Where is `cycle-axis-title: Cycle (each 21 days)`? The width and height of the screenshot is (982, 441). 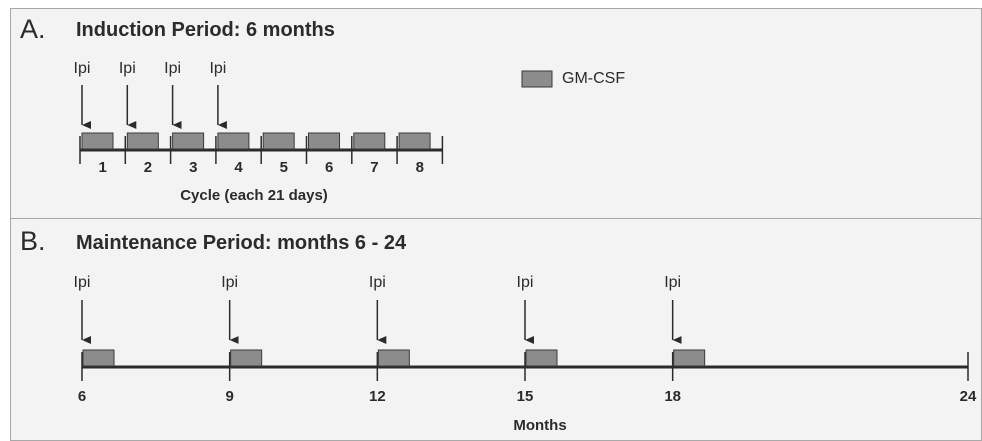 cycle-axis-title: Cycle (each 21 days) is located at coordinates (254, 195).